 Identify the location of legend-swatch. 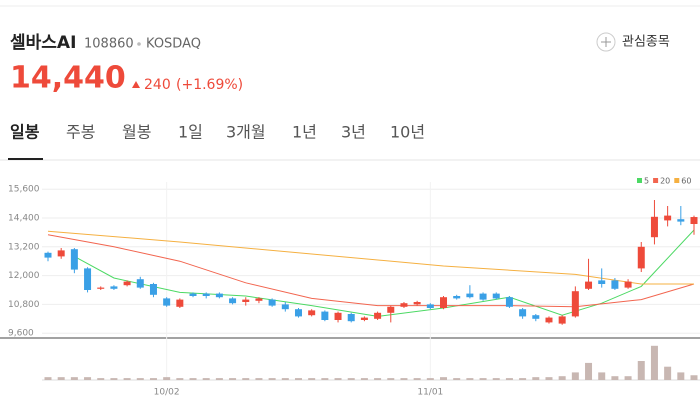
(639, 180).